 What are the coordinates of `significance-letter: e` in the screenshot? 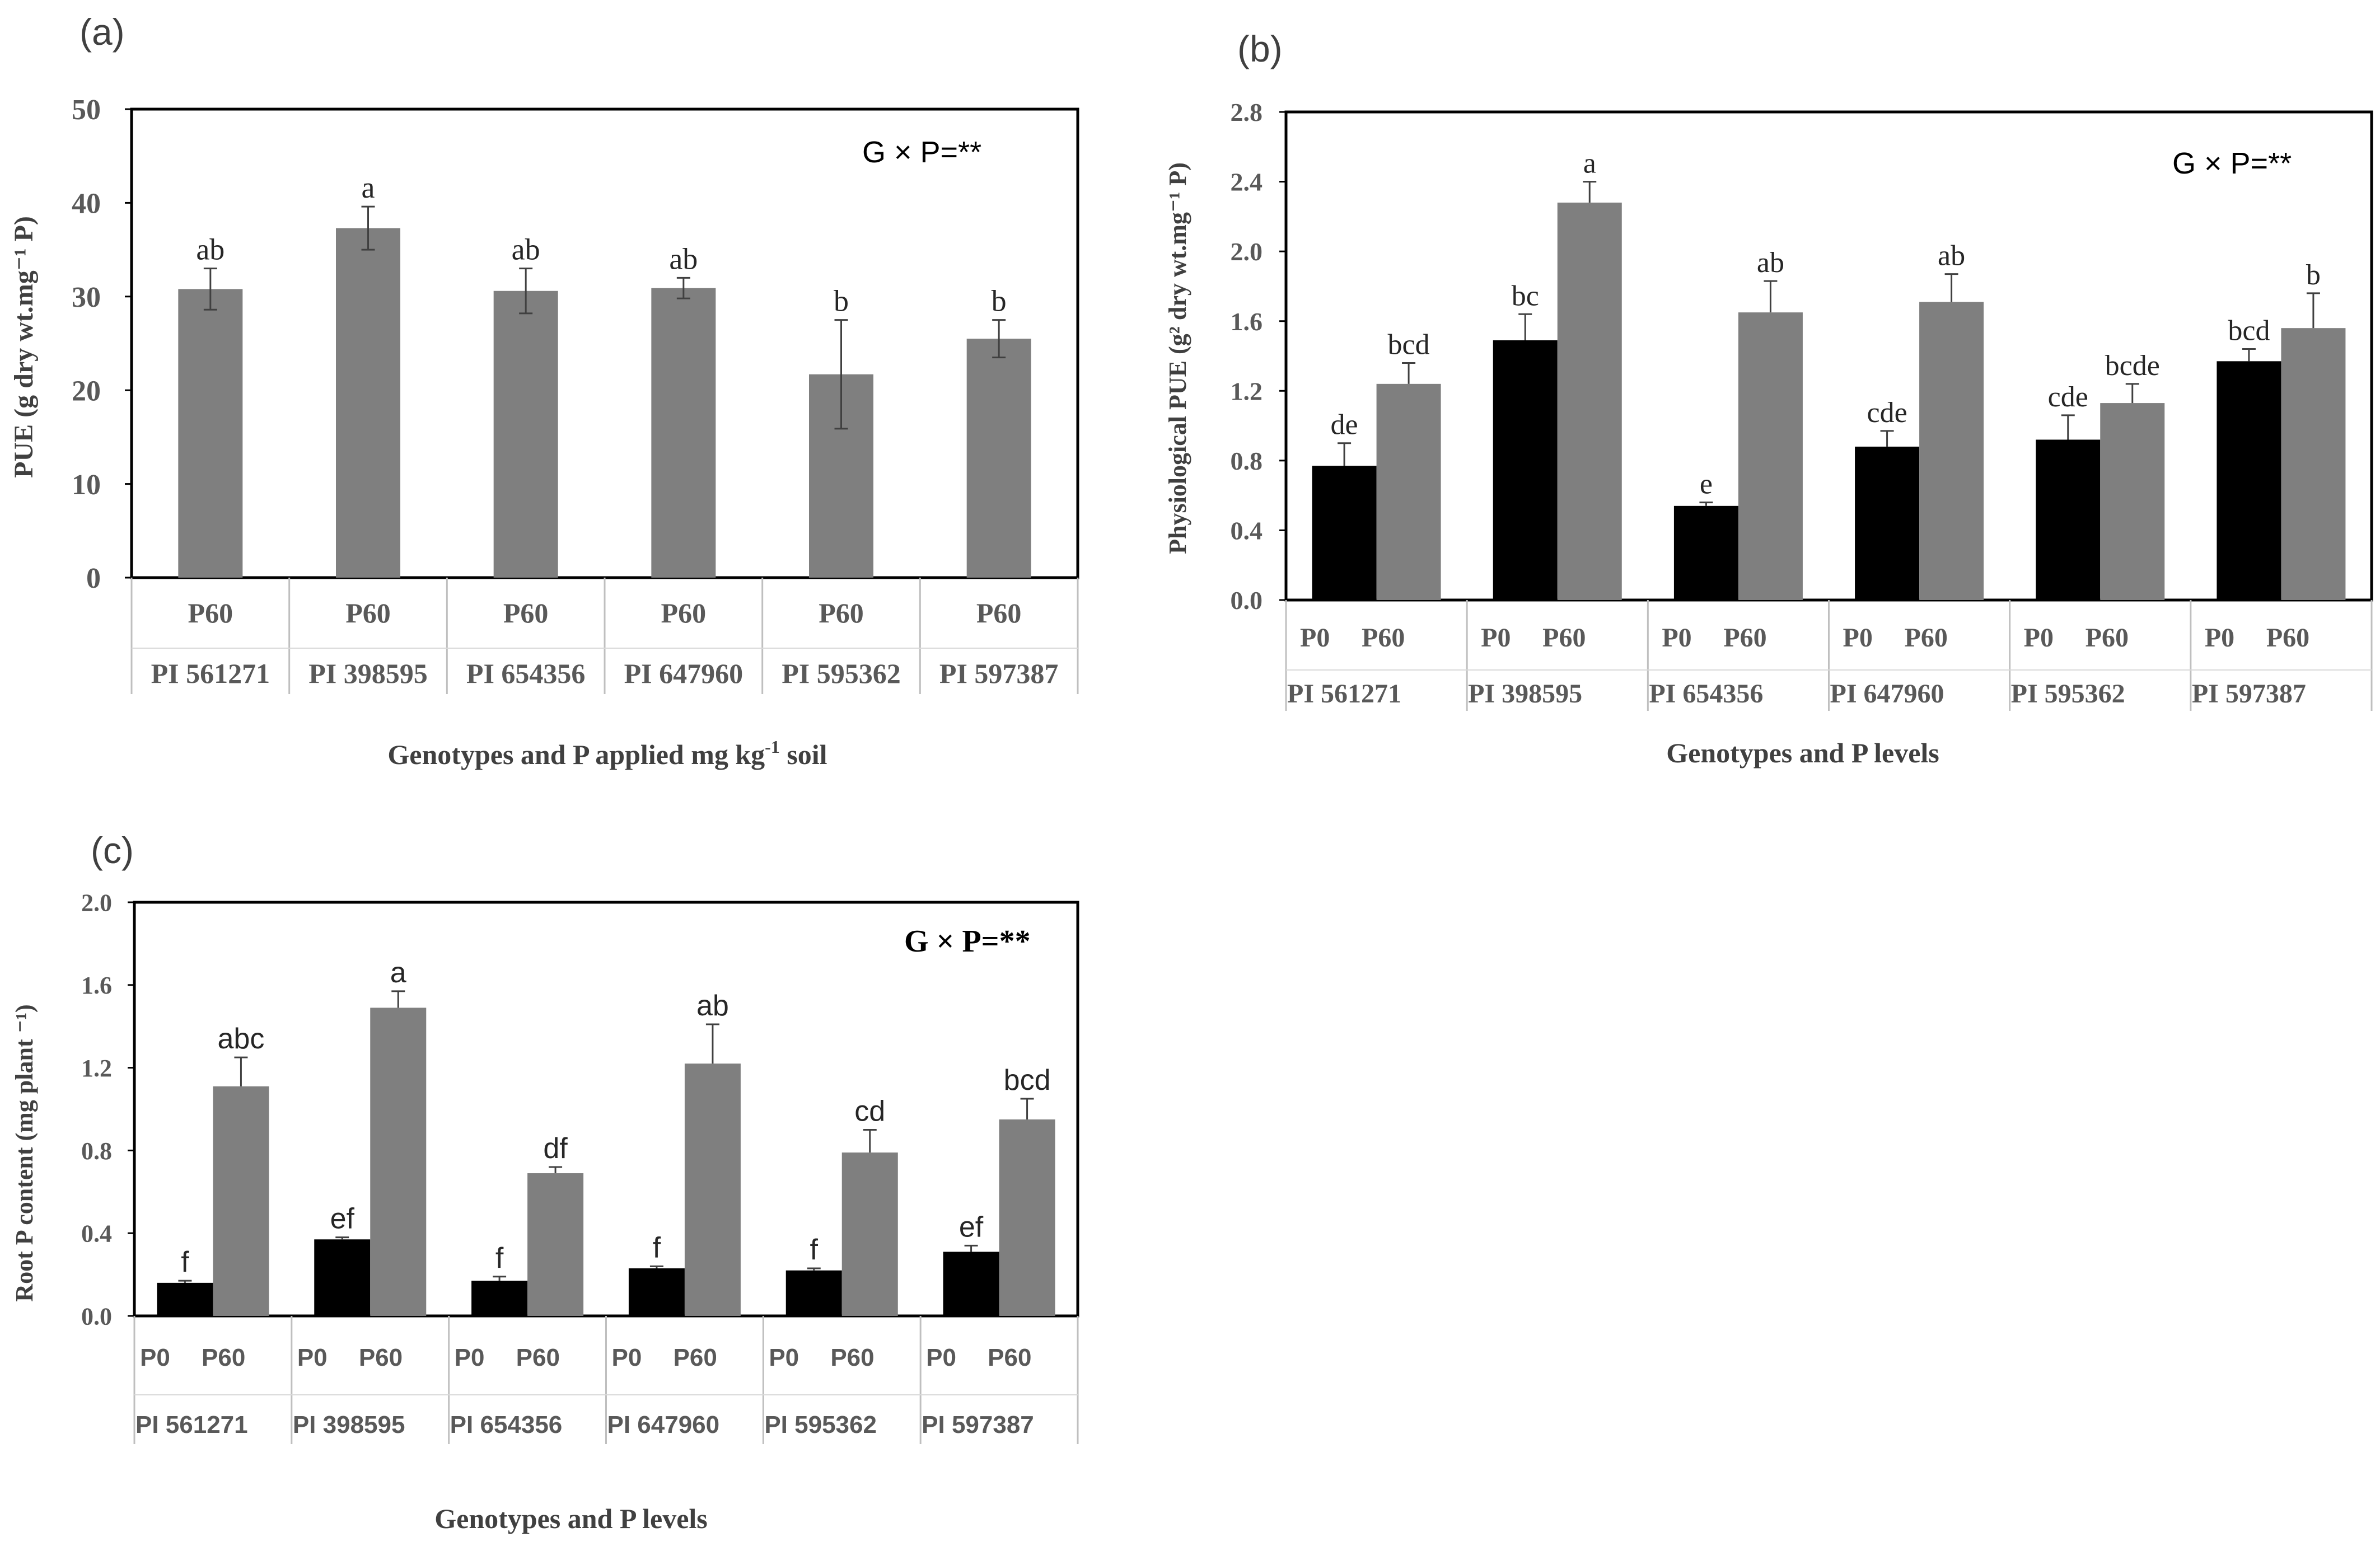 It's located at (1706, 484).